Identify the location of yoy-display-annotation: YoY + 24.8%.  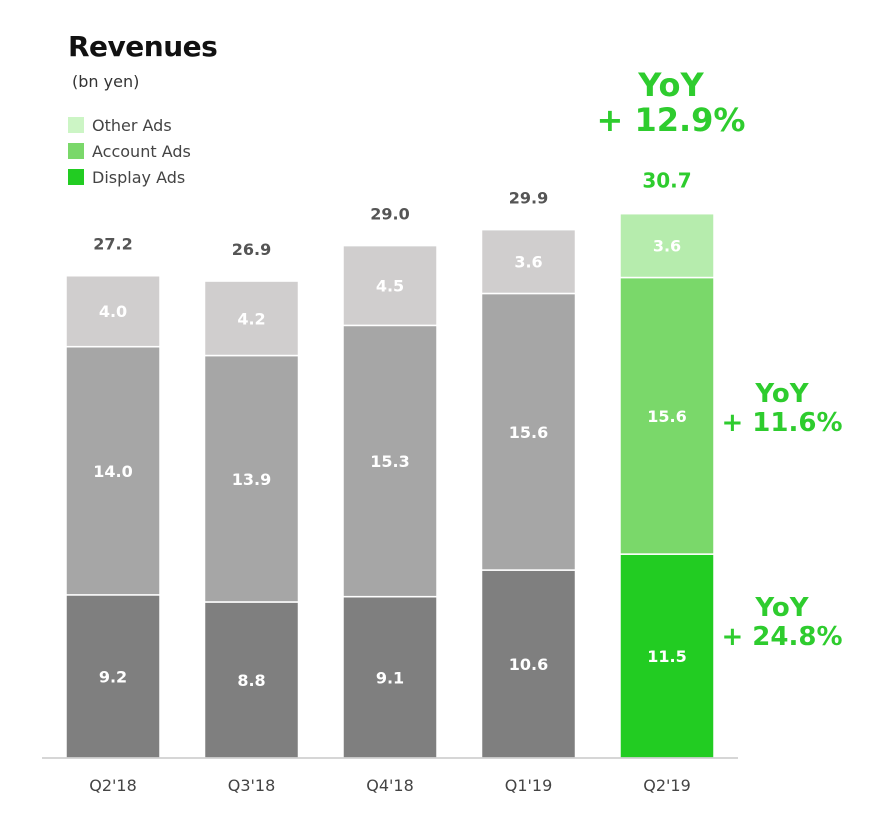
(782, 622).